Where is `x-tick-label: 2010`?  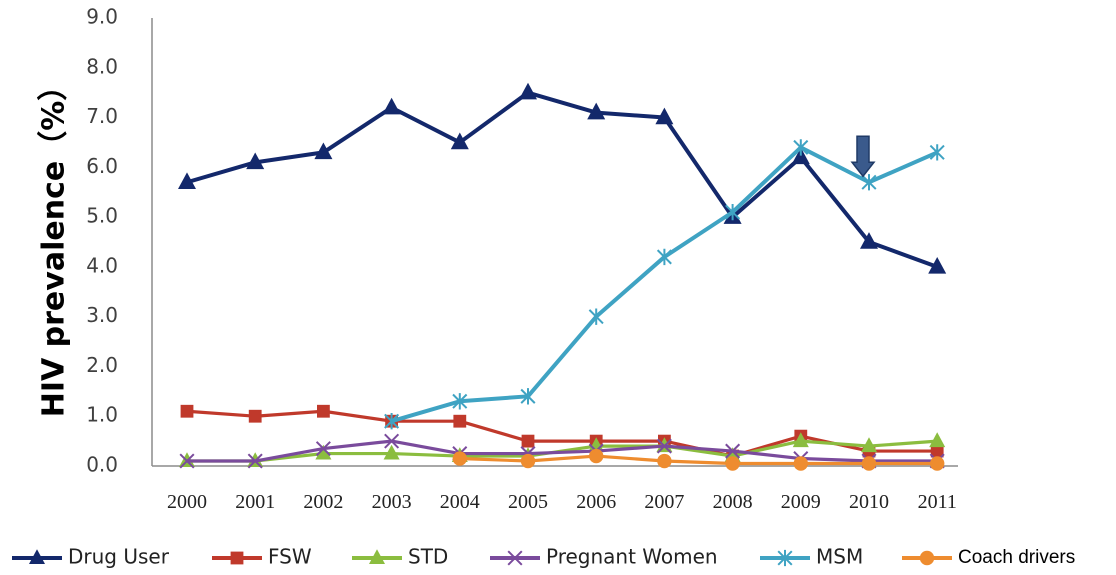
x-tick-label: 2010 is located at coordinates (869, 502).